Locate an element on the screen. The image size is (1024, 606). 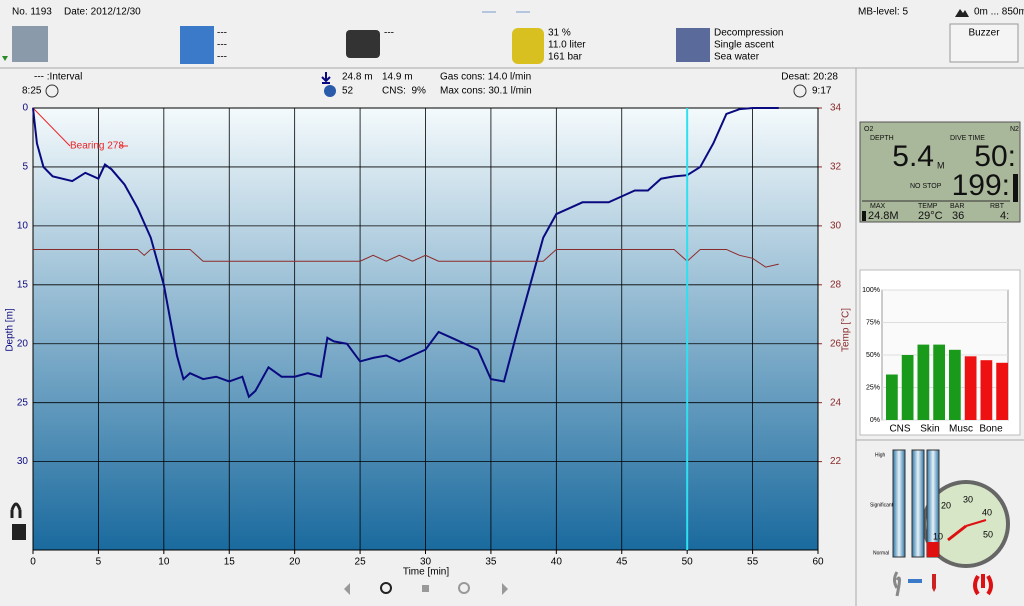
lcd-temp-label: TEMP is located at coordinates (928, 206).